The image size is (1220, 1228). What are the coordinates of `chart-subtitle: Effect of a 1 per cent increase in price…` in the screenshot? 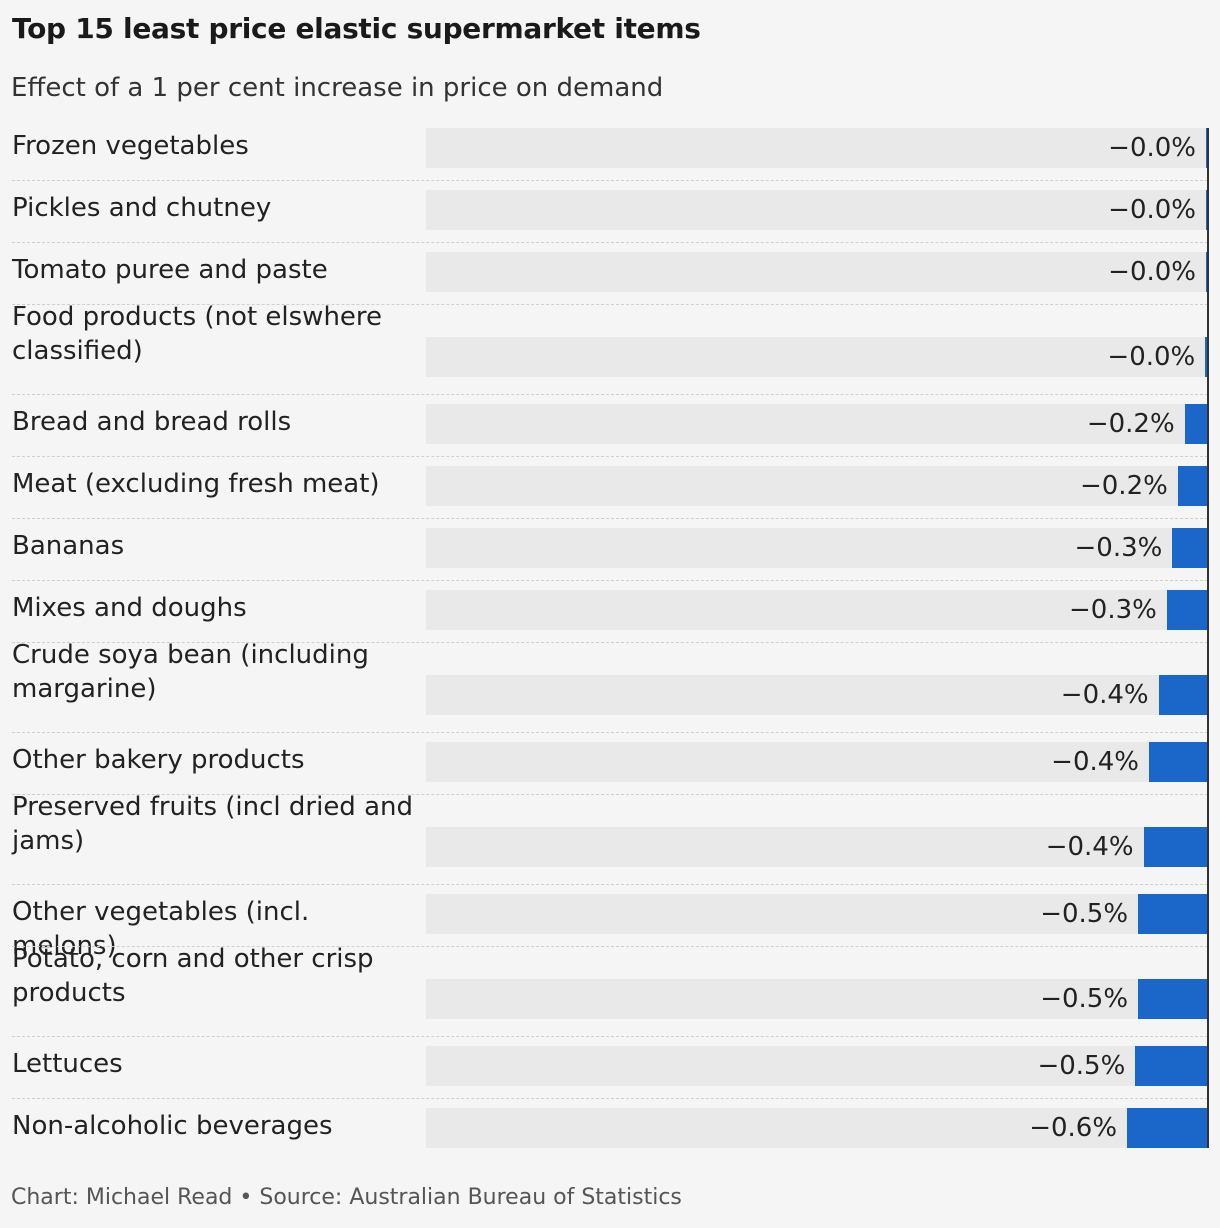 It's located at (337, 88).